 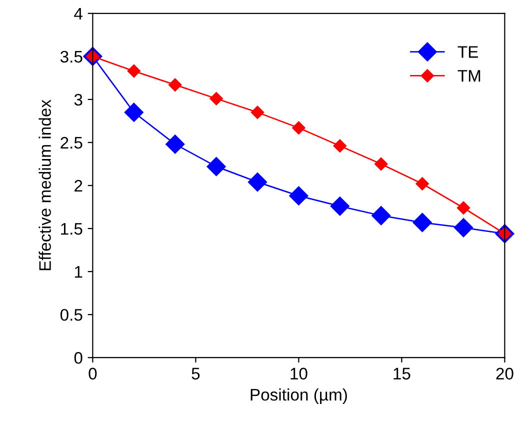 I want to click on y-tick-label: 3, so click(x=78, y=100).